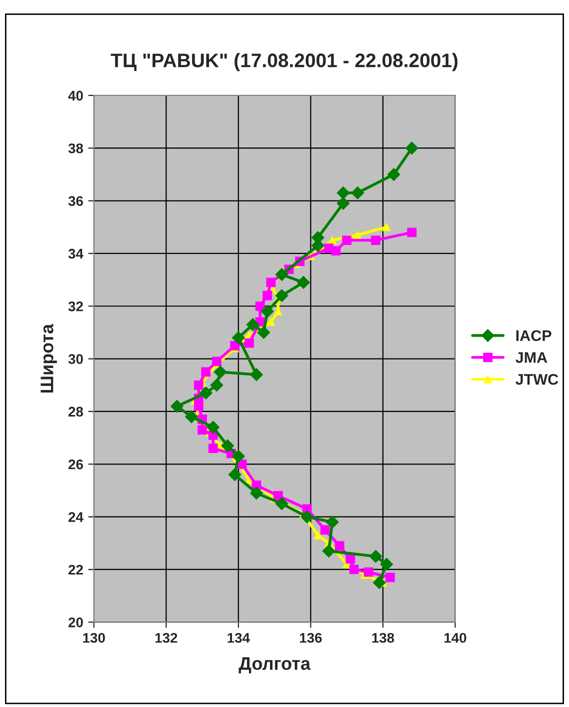  What do you see at coordinates (76, 148) in the screenshot?
I see `y-tick-label: 38` at bounding box center [76, 148].